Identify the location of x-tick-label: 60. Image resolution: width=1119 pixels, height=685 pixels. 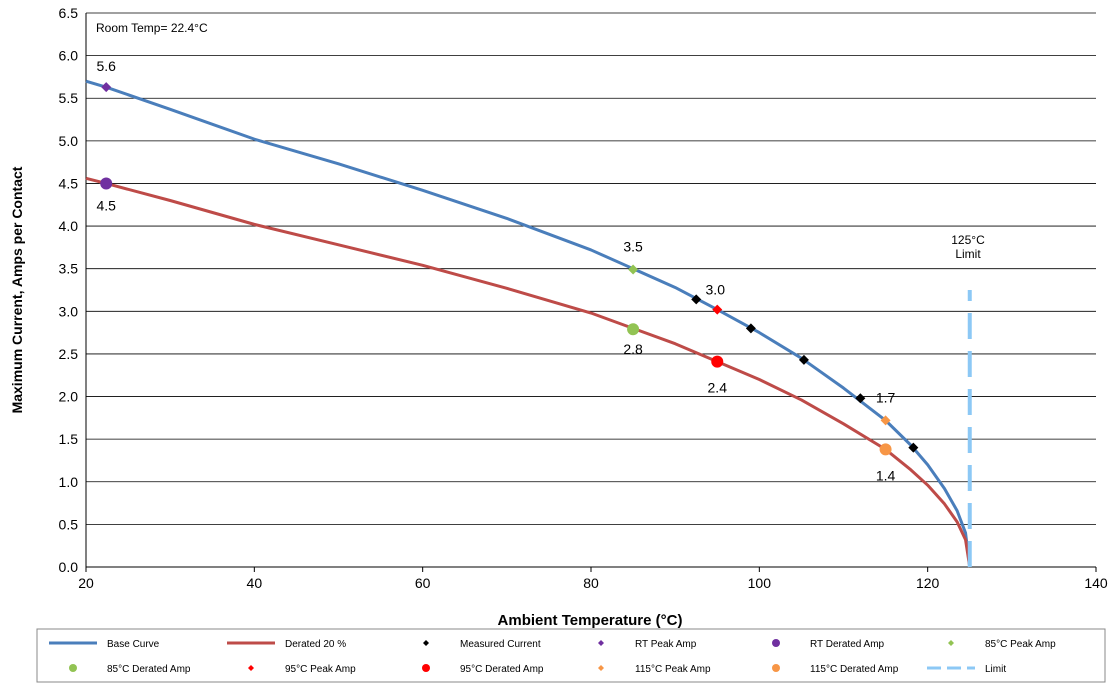
(423, 583).